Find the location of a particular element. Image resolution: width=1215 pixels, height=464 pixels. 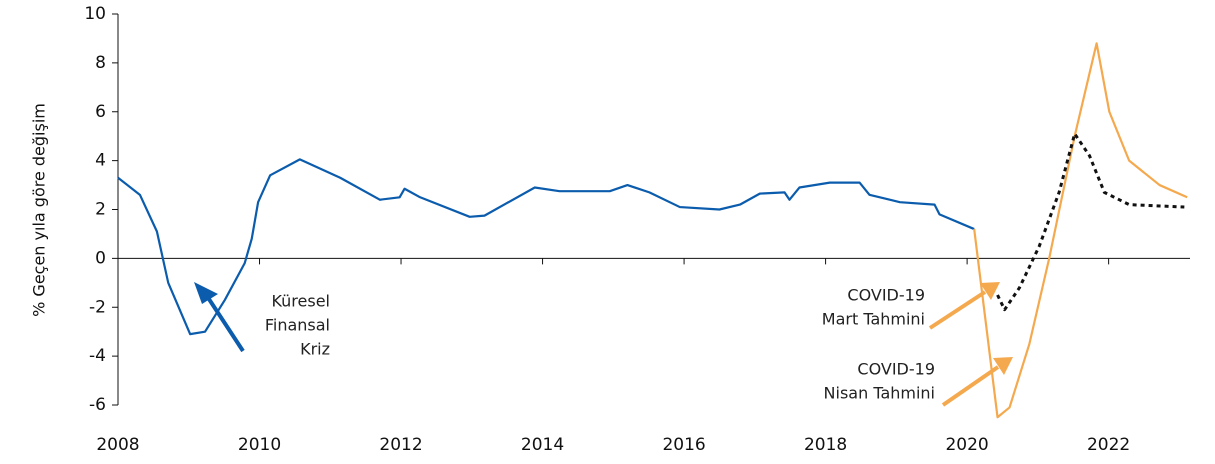

x-tick-label: 2012 is located at coordinates (400, 445).